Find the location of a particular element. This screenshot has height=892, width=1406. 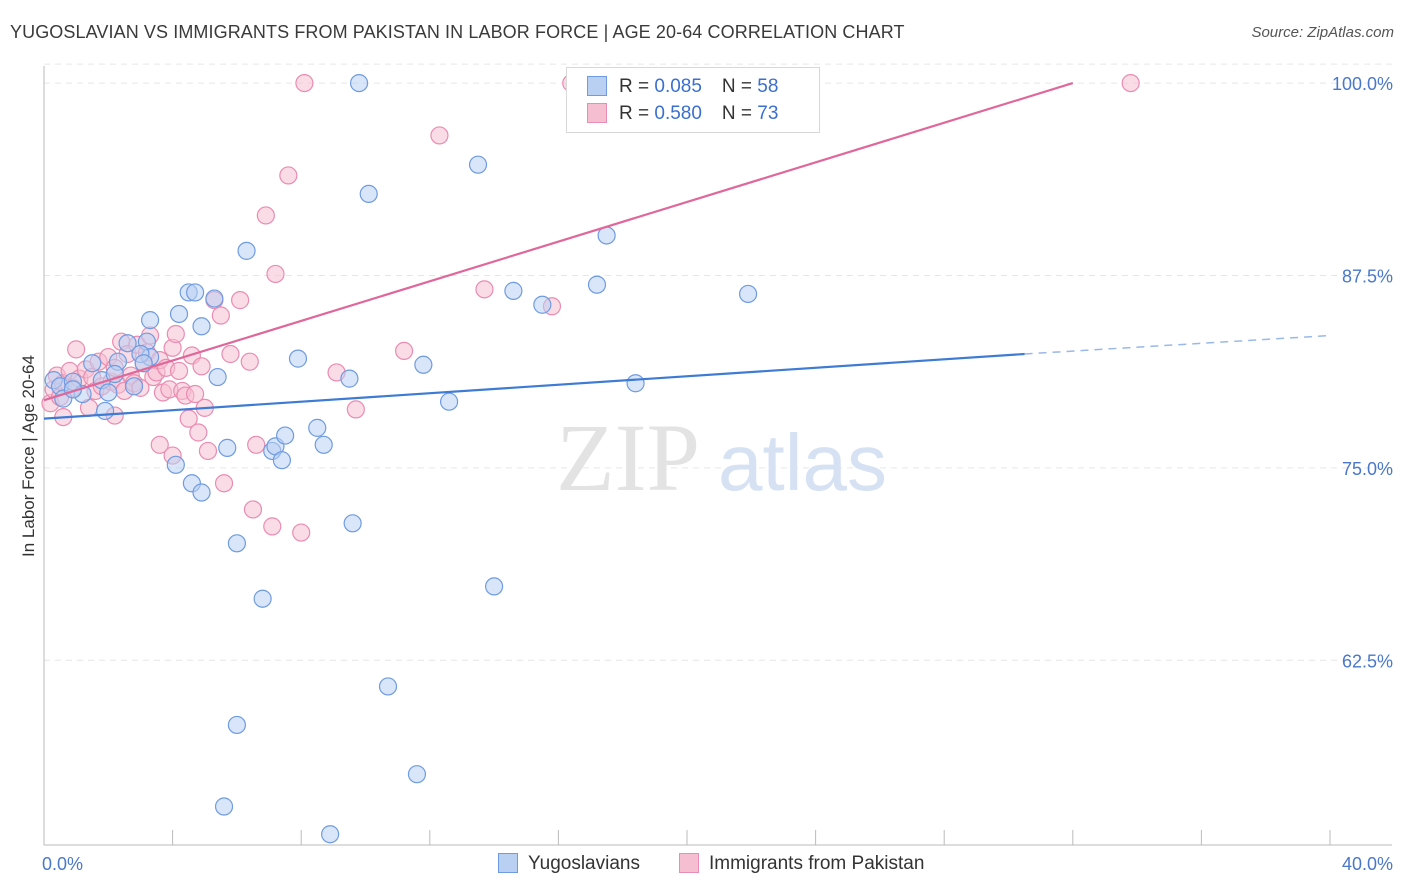

correlation-legend: R = 0.085 N = 58 R = 0.580 N = 73 is located at coordinates (693, 100).